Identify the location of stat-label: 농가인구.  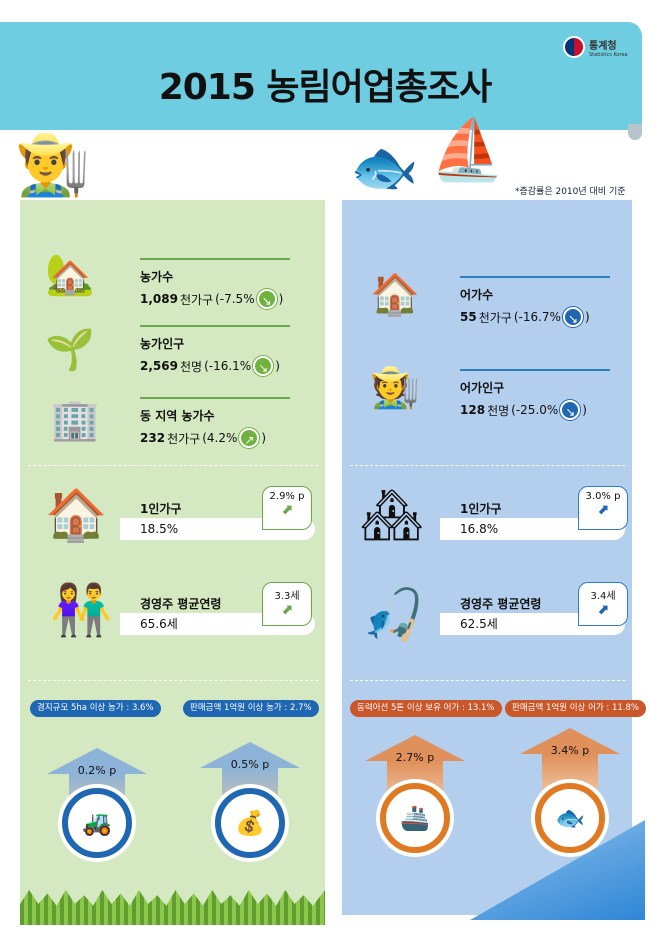
(162, 344).